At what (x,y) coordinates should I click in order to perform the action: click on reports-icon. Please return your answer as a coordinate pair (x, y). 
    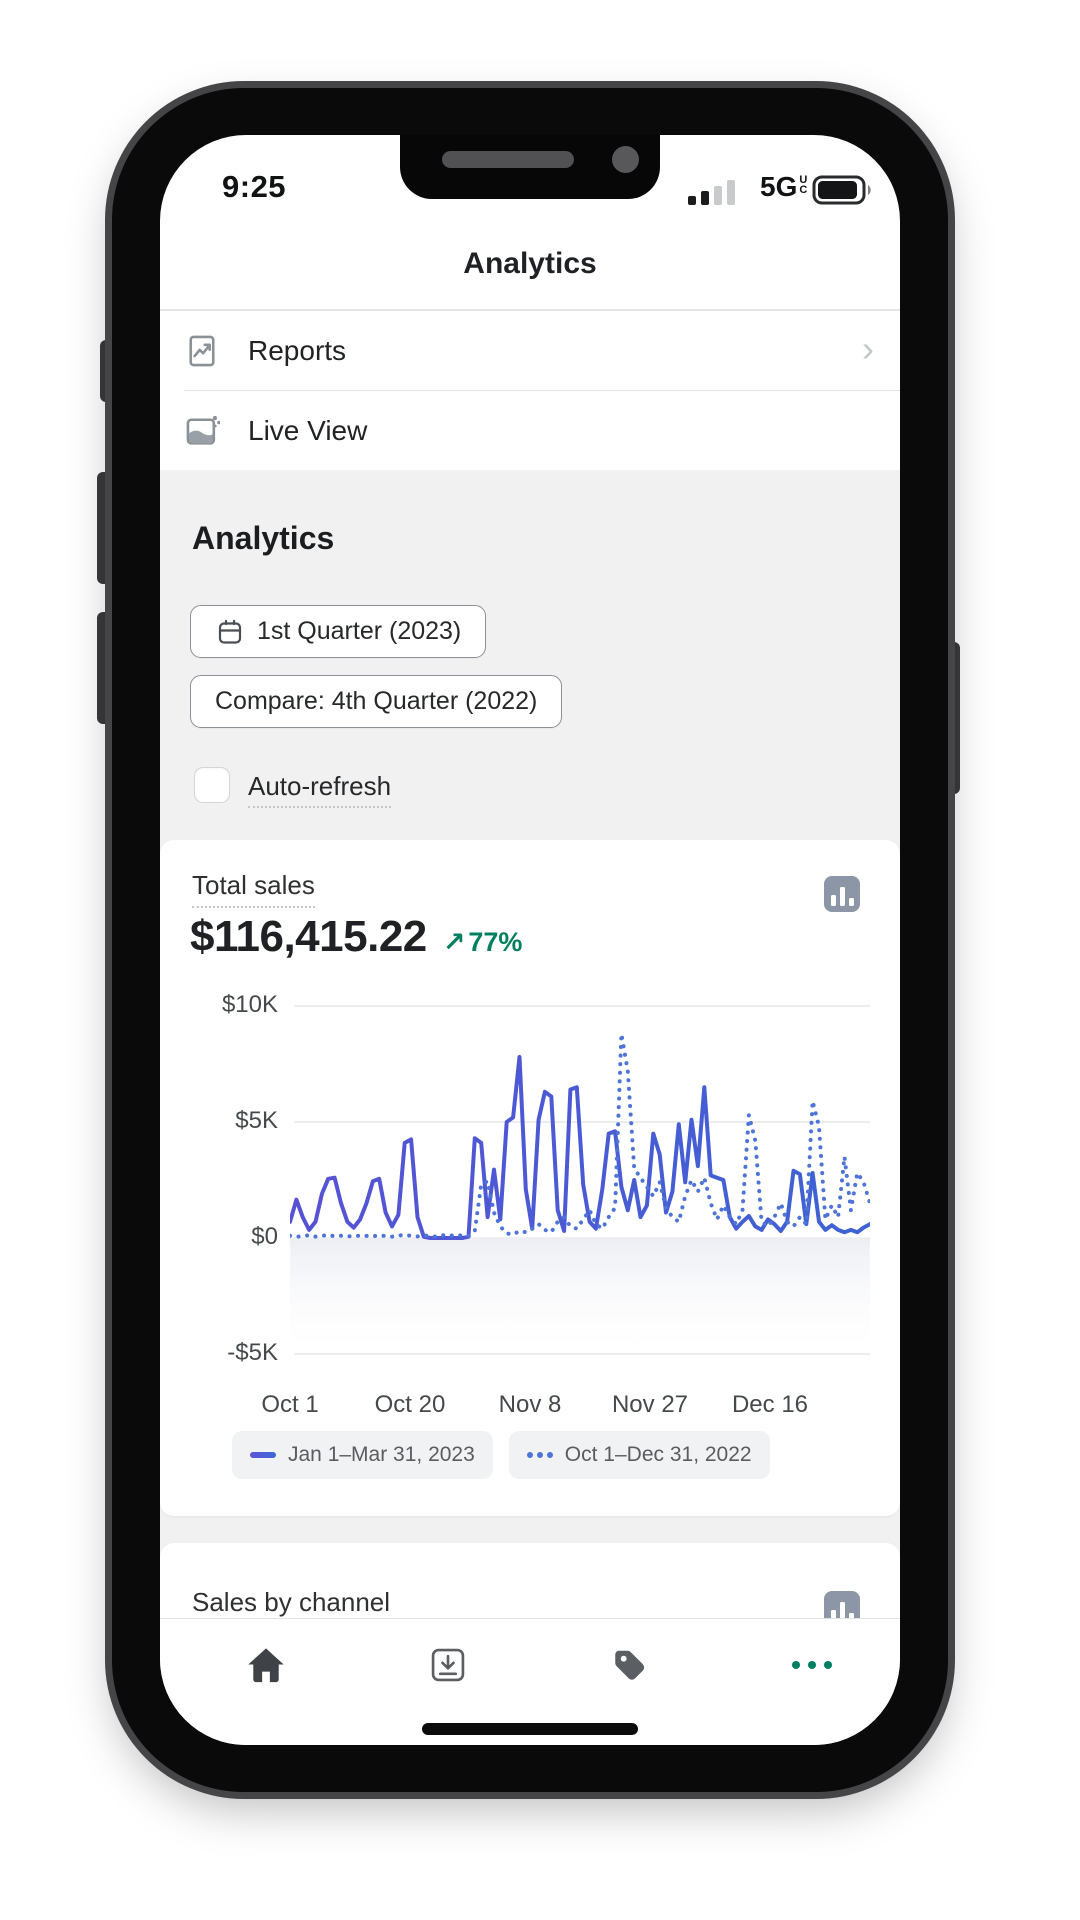
    Looking at the image, I should click on (202, 351).